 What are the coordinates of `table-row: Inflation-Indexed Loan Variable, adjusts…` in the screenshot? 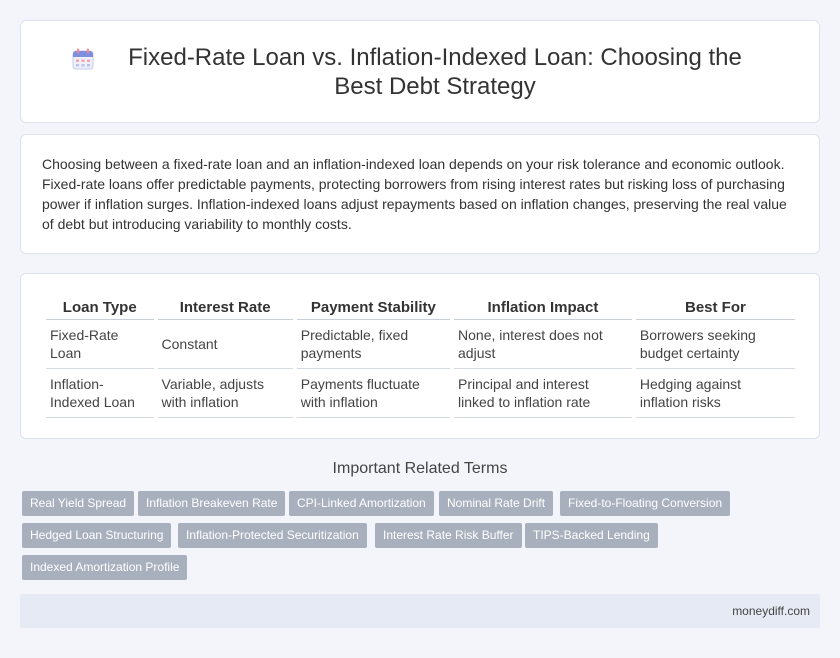 It's located at (420, 393).